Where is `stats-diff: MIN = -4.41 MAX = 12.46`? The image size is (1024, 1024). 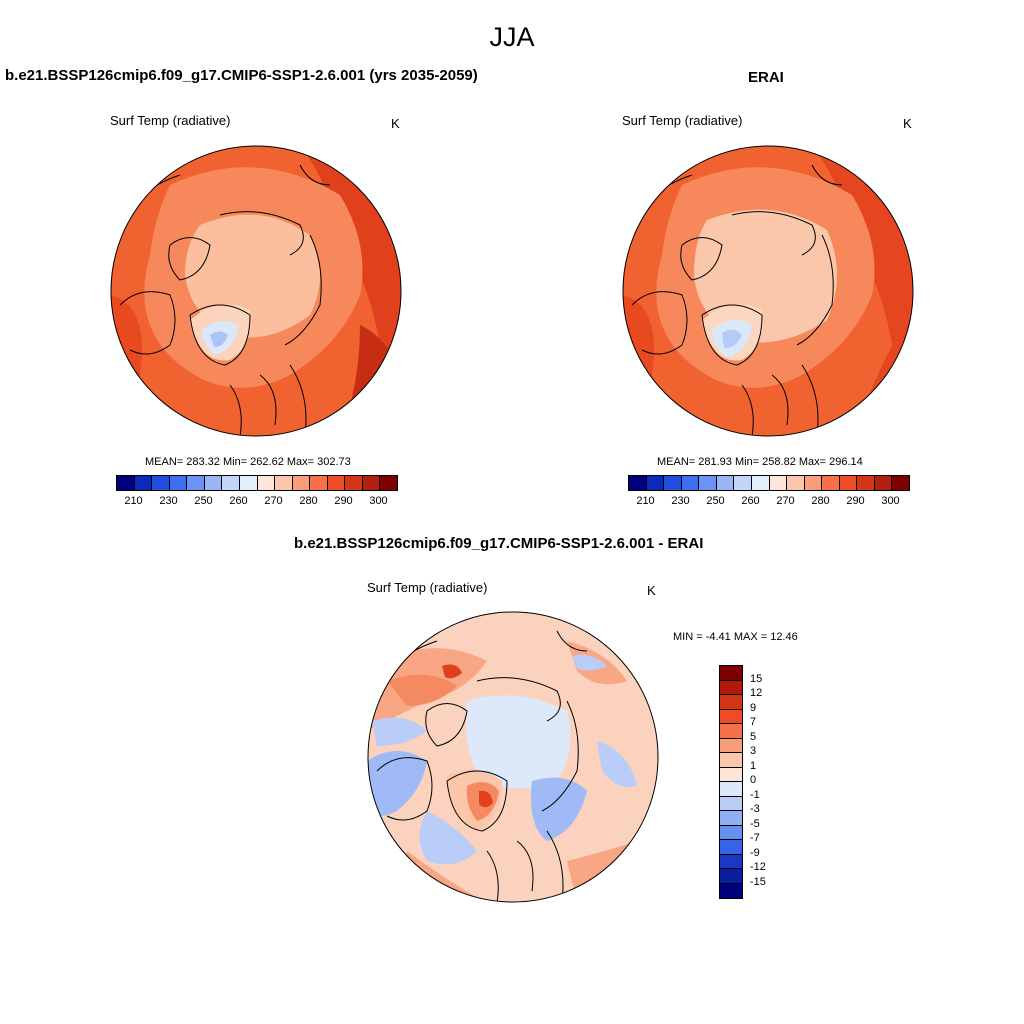 stats-diff: MIN = -4.41 MAX = 12.46 is located at coordinates (735, 637).